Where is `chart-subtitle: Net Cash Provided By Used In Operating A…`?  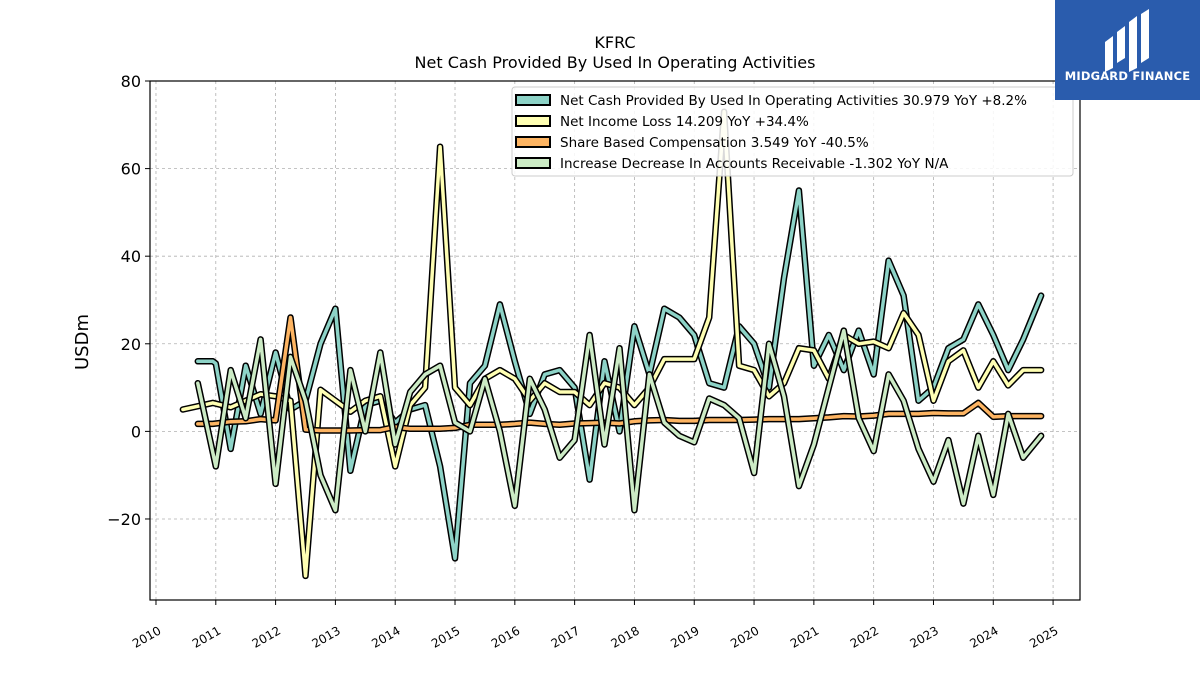 chart-subtitle: Net Cash Provided By Used In Operating A… is located at coordinates (615, 62).